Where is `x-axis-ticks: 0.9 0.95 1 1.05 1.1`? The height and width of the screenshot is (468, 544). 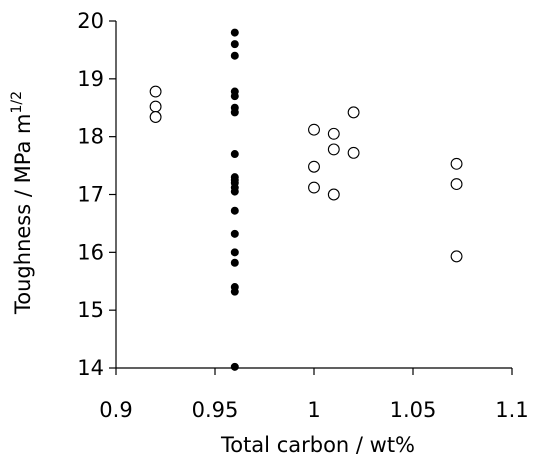 x-axis-ticks: 0.9 0.95 1 1.05 1.1 is located at coordinates (314, 395).